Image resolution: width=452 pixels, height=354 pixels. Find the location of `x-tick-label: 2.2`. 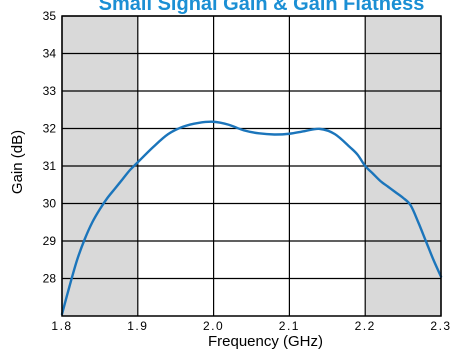

x-tick-label: 2.2 is located at coordinates (365, 326).